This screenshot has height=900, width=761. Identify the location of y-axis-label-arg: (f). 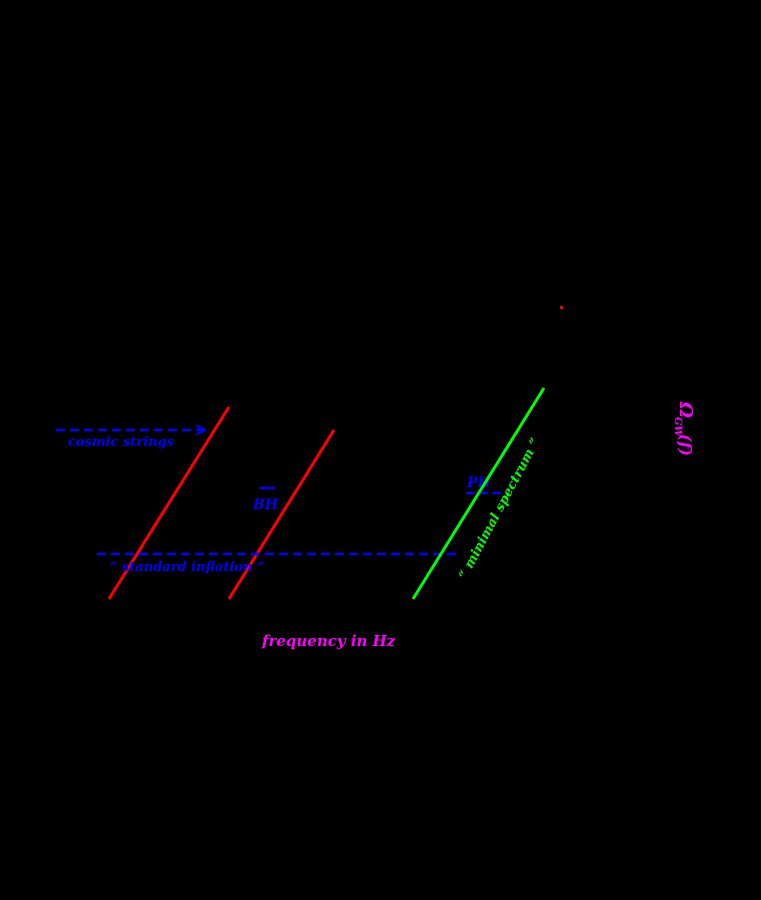
(685, 445).